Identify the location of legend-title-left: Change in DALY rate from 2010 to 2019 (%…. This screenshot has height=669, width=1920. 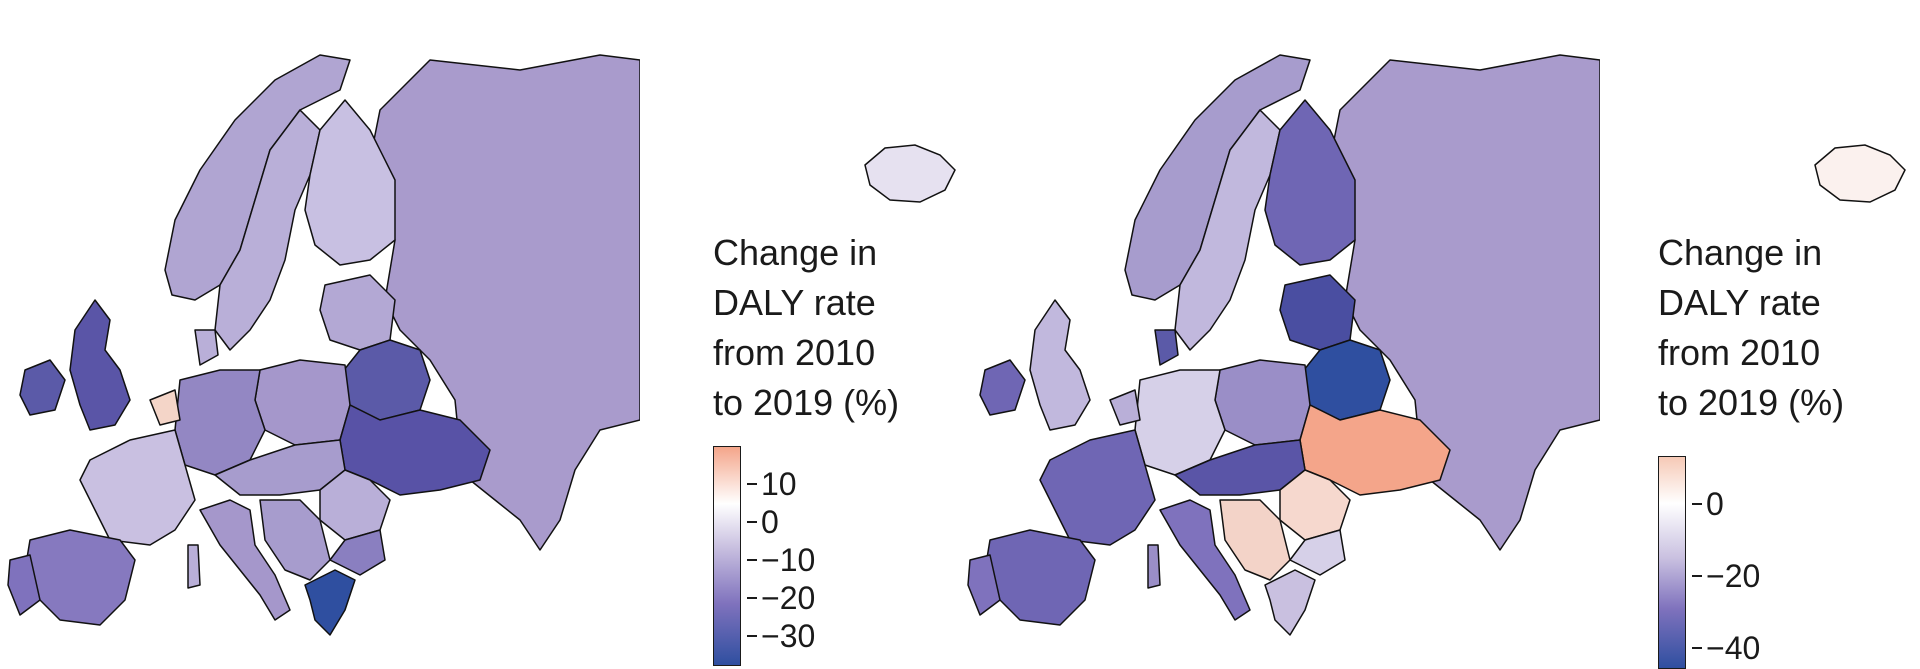
(823, 328).